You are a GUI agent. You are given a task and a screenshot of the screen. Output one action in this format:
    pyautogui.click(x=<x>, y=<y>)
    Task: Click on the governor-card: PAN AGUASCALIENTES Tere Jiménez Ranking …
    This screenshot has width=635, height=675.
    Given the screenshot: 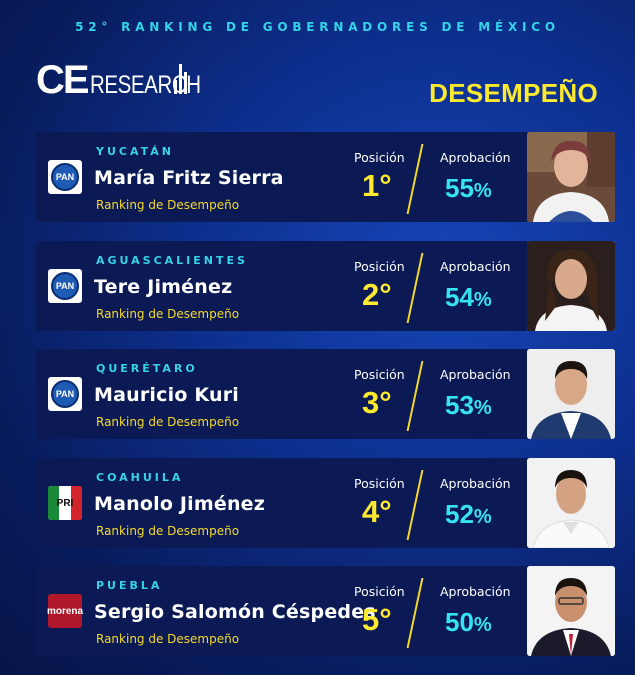 What is the action you would take?
    pyautogui.click(x=325, y=286)
    